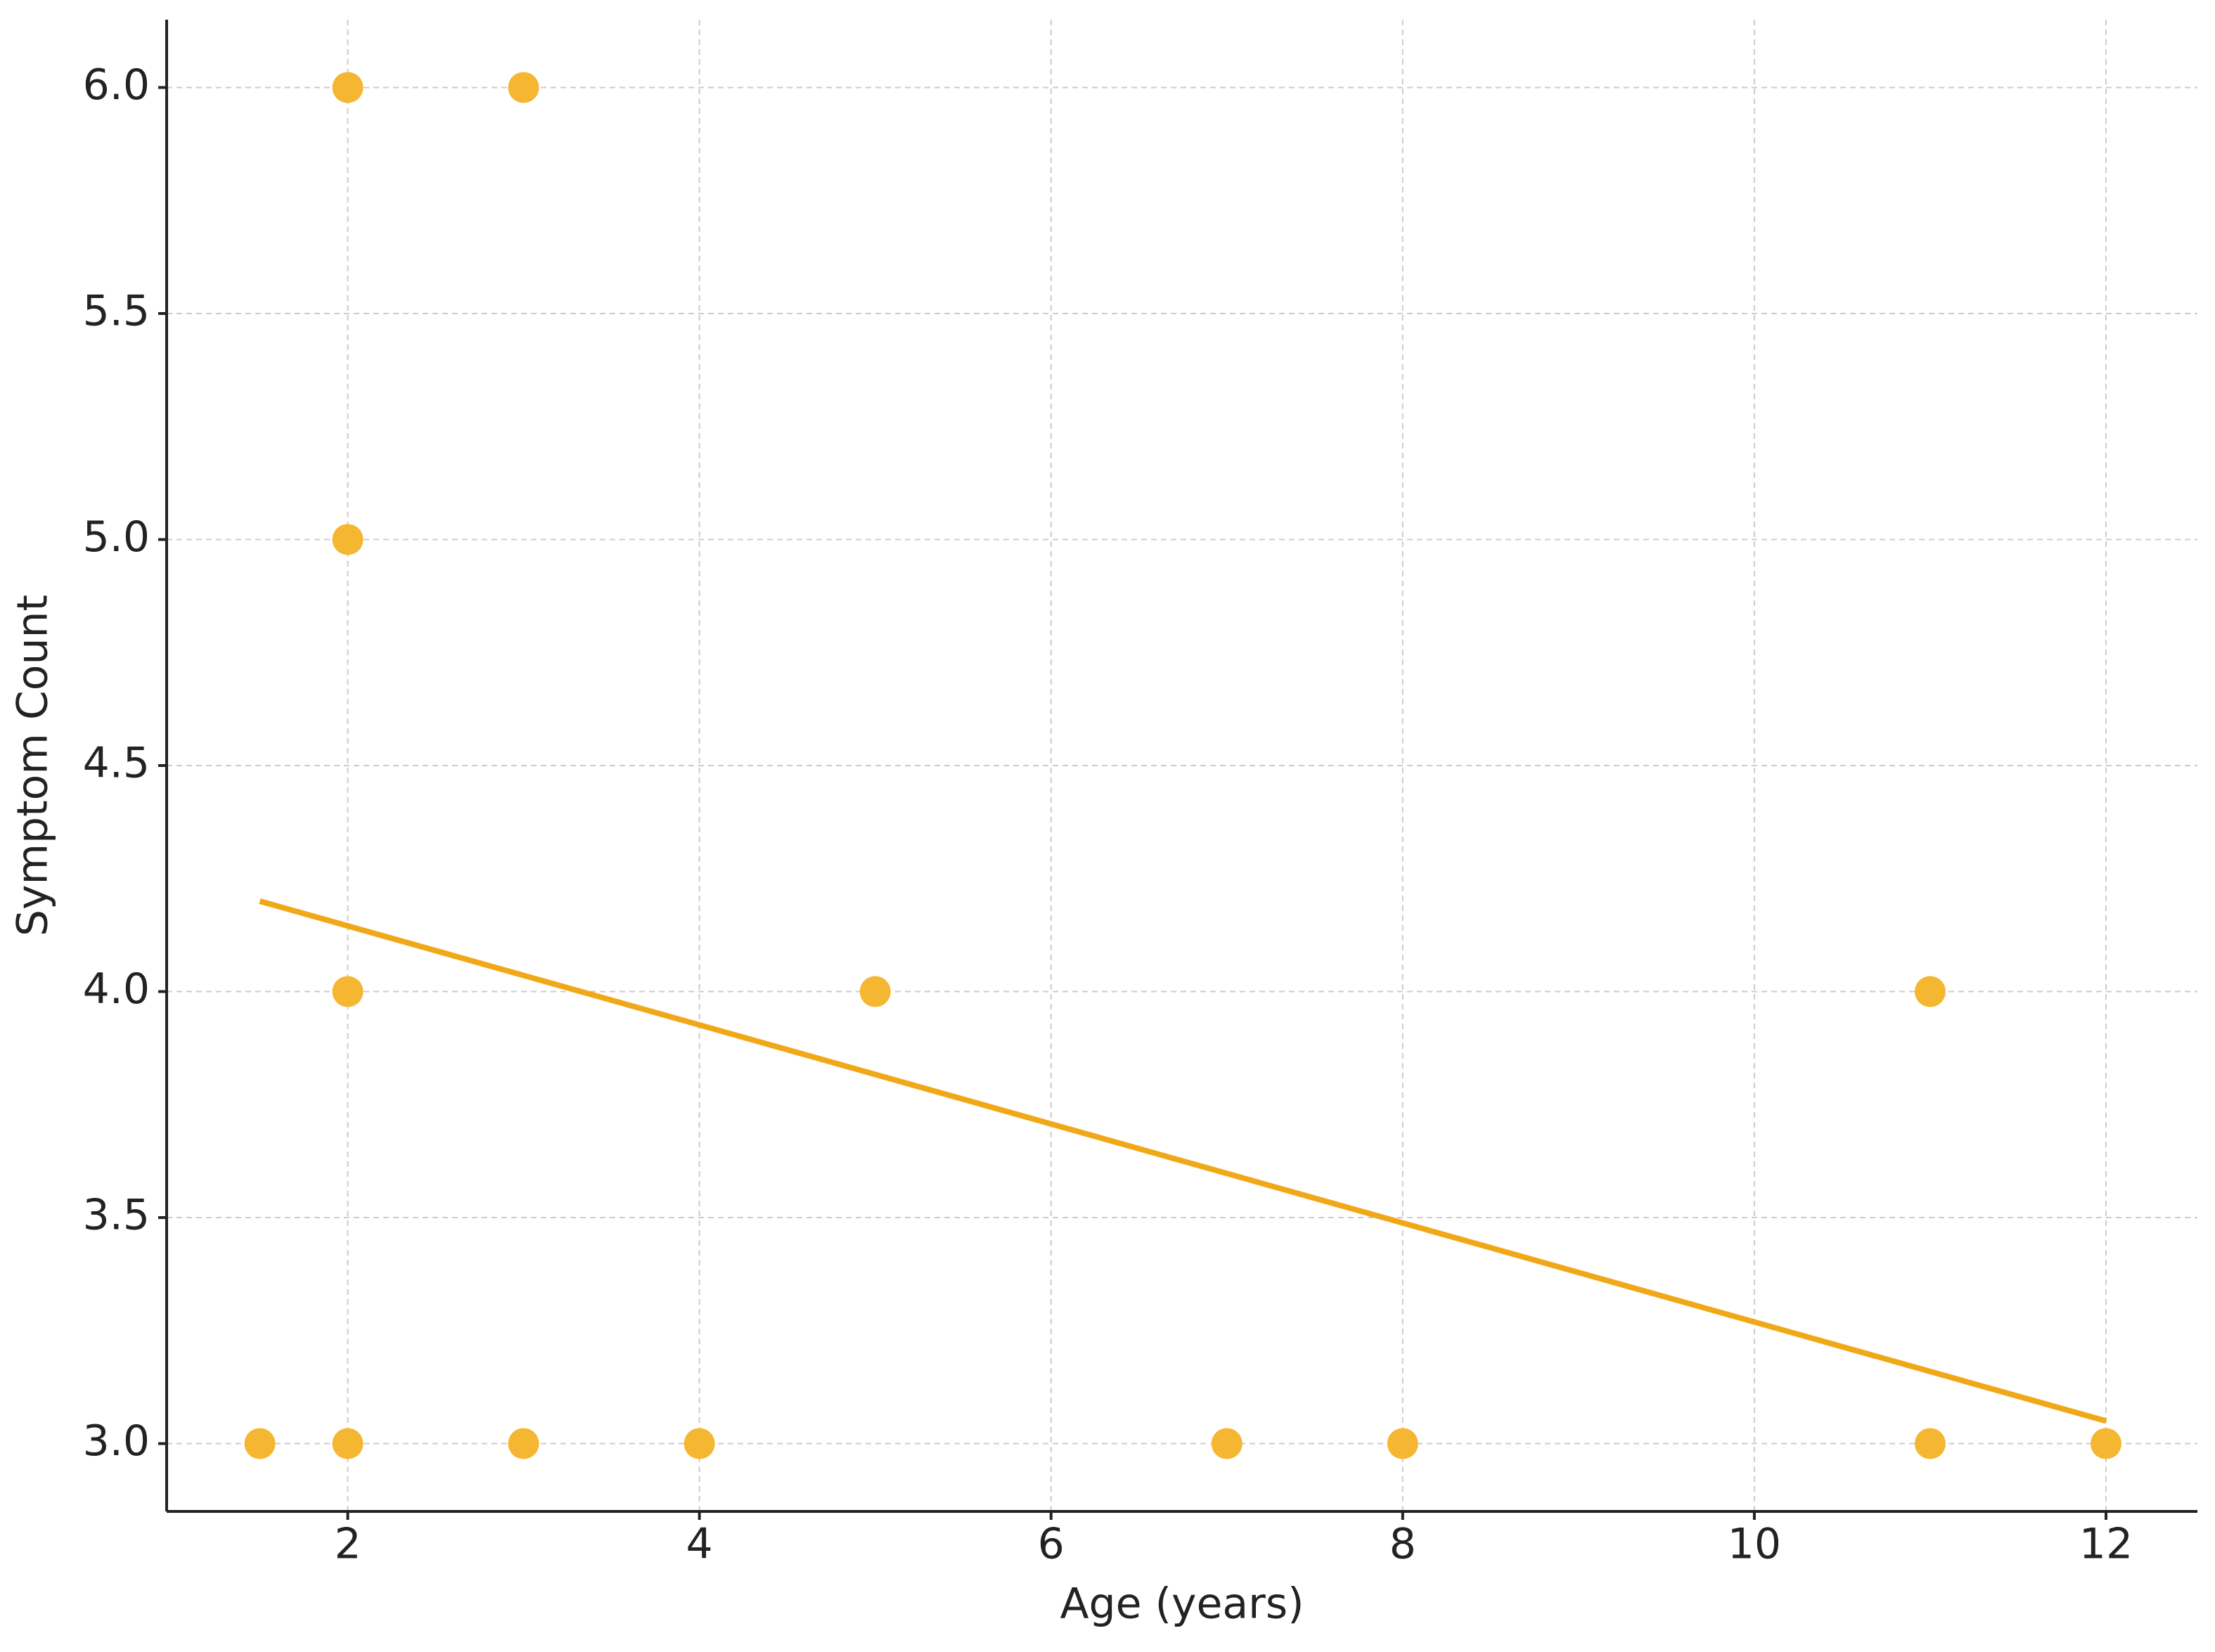 The width and height of the screenshot is (2215, 1652). I want to click on x-tick-label: 10, so click(1754, 1544).